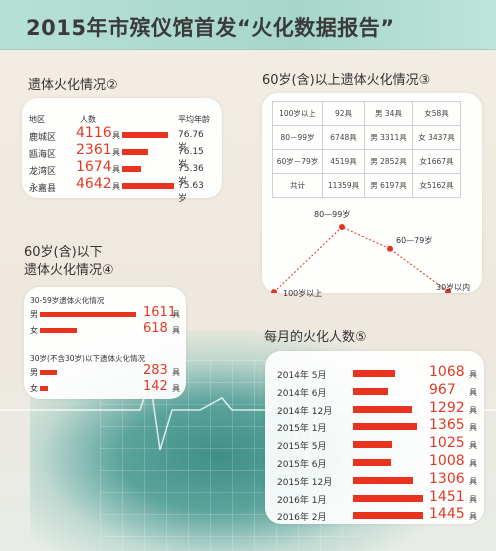 The image size is (496, 551). I want to click on region-avg-age: 76.15岁, so click(191, 158).